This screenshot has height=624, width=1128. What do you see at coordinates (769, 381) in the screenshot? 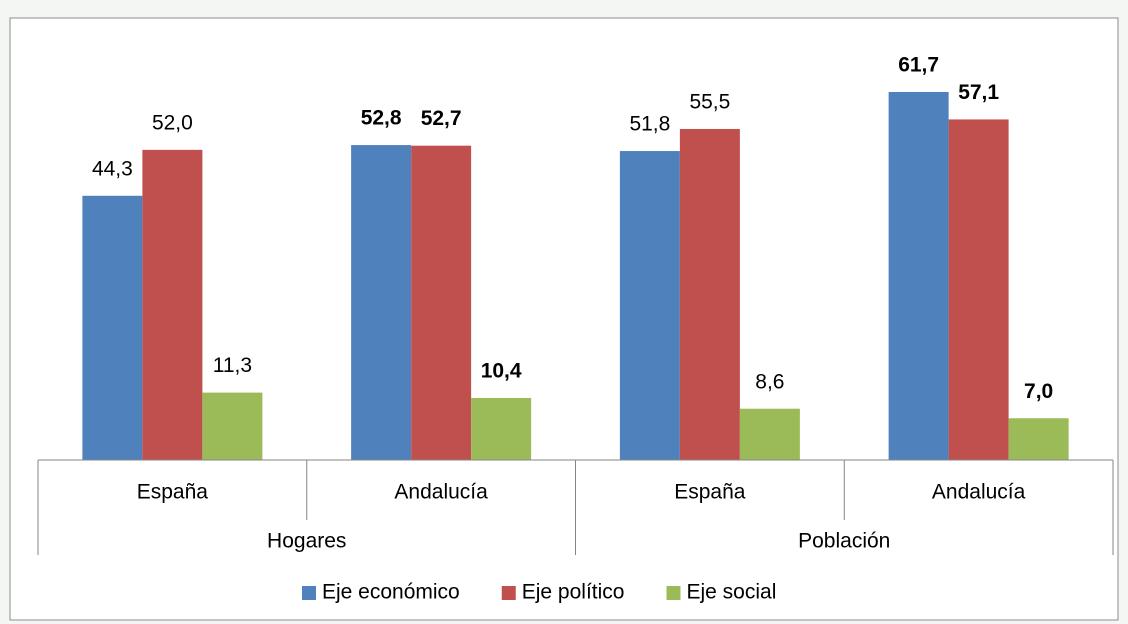
I see `value-label: 8,6` at bounding box center [769, 381].